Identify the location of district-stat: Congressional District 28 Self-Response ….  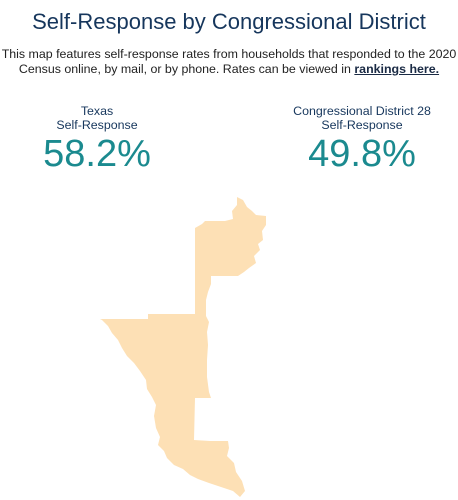
(362, 139).